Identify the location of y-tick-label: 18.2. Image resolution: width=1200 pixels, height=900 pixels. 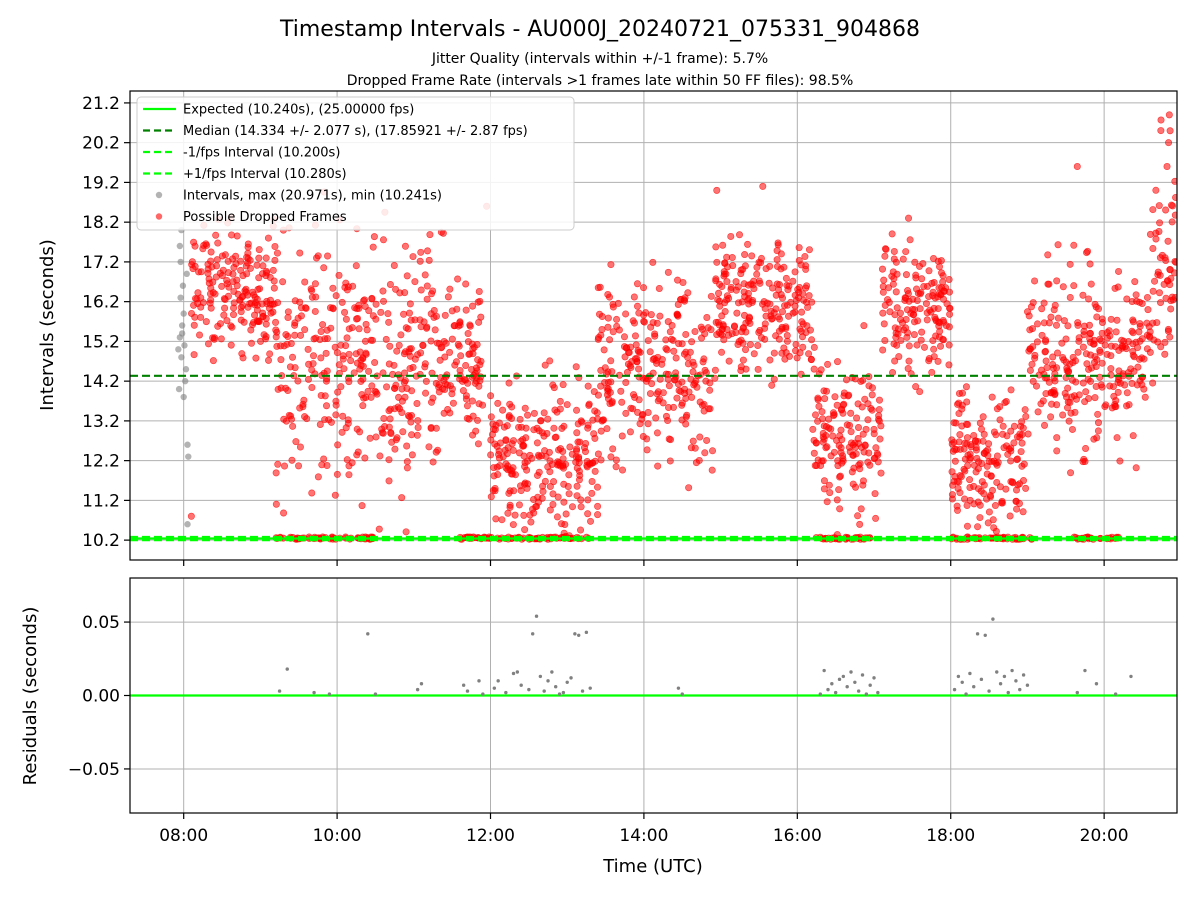
(101, 223).